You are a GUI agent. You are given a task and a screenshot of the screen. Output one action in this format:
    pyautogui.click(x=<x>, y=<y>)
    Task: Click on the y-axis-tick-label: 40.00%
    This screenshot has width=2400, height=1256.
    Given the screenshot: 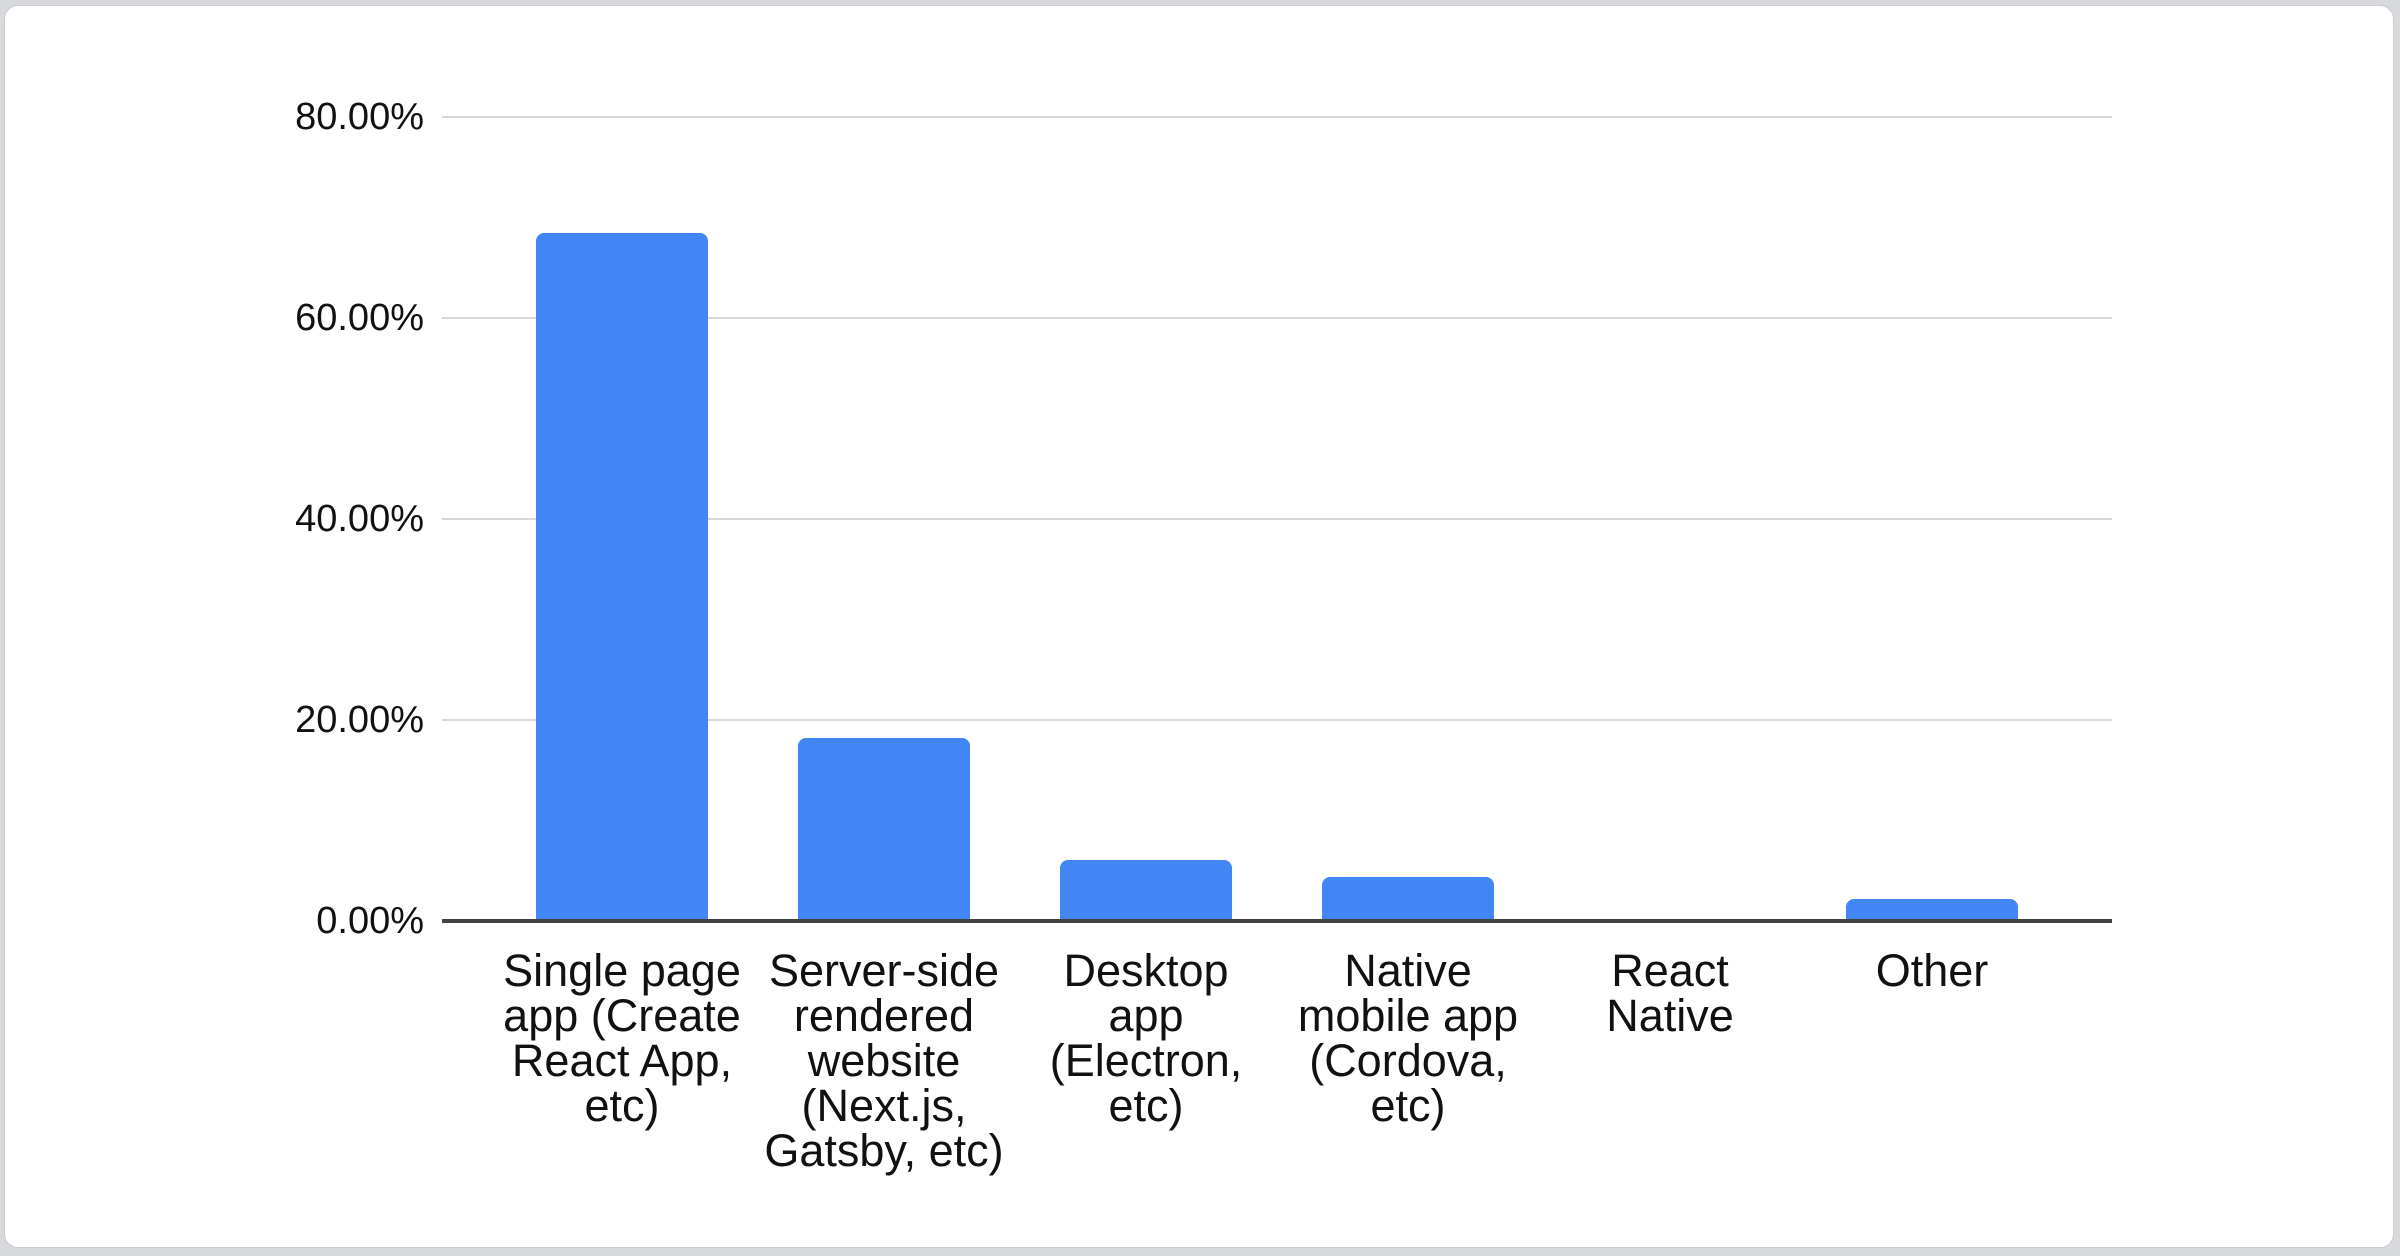 What is the action you would take?
    pyautogui.click(x=359, y=519)
    